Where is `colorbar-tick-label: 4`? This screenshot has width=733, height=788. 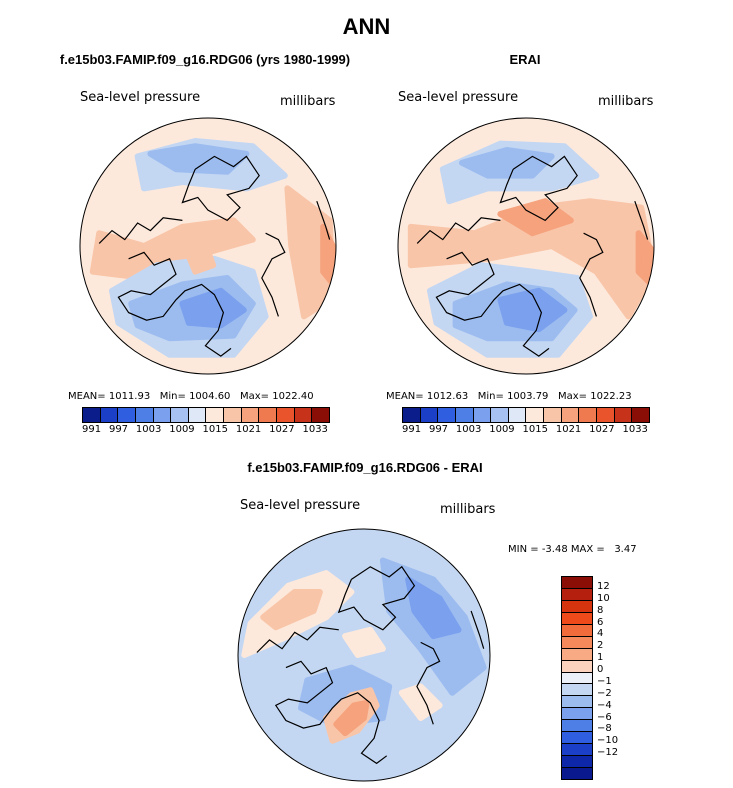 colorbar-tick-label: 4 is located at coordinates (600, 634).